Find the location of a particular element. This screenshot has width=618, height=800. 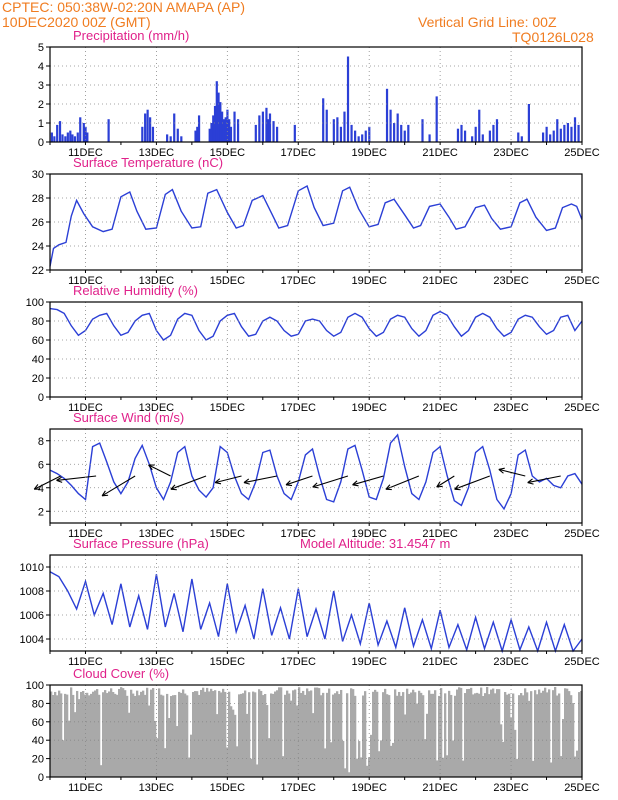

y-tick-label: 1008 is located at coordinates (32, 592).